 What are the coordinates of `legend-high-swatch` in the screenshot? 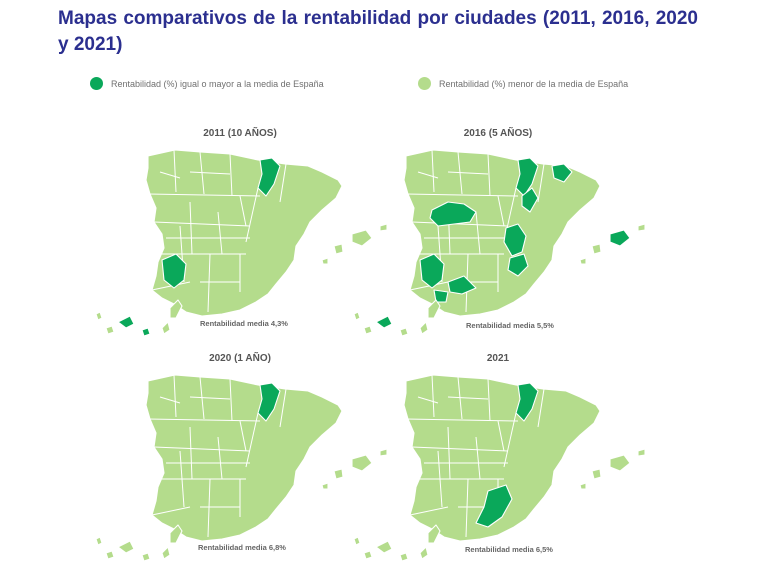 It's located at (96, 83).